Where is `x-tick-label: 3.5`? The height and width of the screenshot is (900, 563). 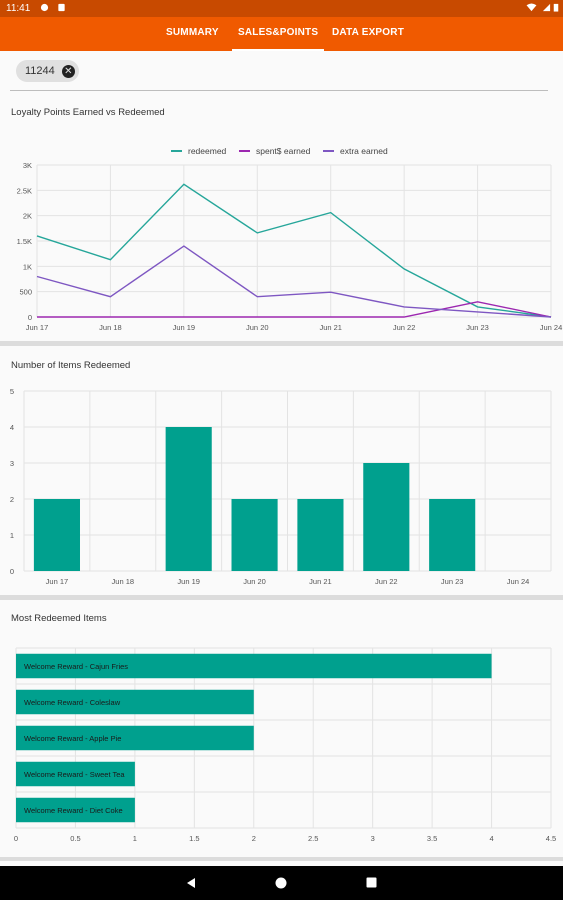
x-tick-label: 3.5 is located at coordinates (432, 838).